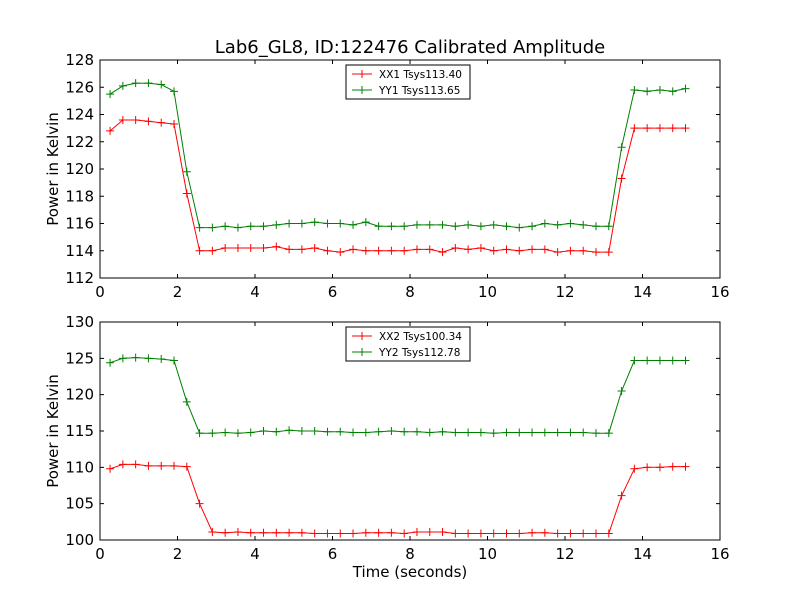 The height and width of the screenshot is (600, 800). I want to click on top-y-tick-label: 128, so click(79, 60).